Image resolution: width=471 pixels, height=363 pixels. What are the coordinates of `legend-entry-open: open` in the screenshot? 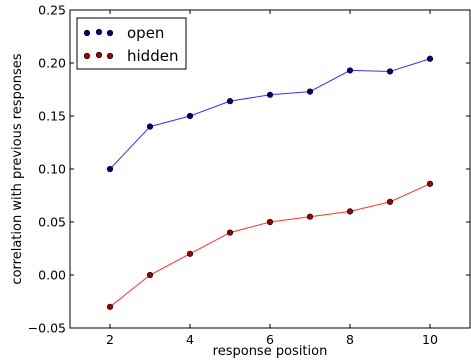 It's located at (123, 33).